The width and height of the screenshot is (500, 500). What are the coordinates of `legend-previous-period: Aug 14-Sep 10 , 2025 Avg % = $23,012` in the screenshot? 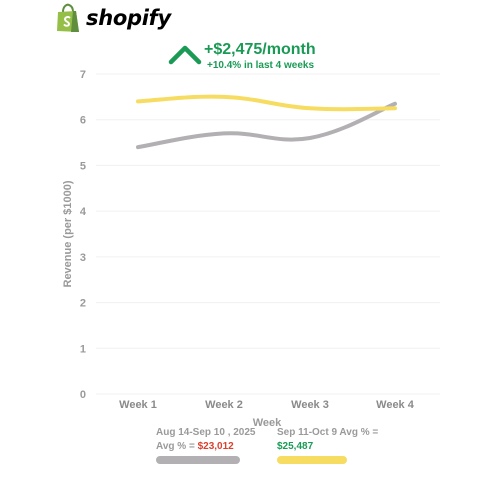 It's located at (206, 440).